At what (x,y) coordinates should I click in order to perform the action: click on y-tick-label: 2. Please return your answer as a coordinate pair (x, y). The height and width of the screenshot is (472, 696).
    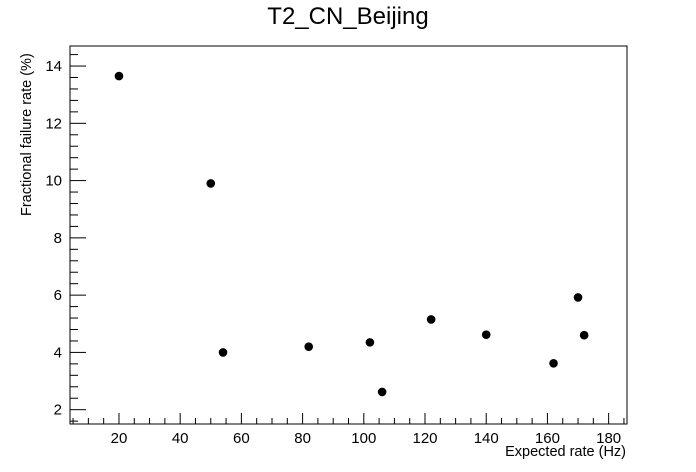
    Looking at the image, I should click on (58, 410).